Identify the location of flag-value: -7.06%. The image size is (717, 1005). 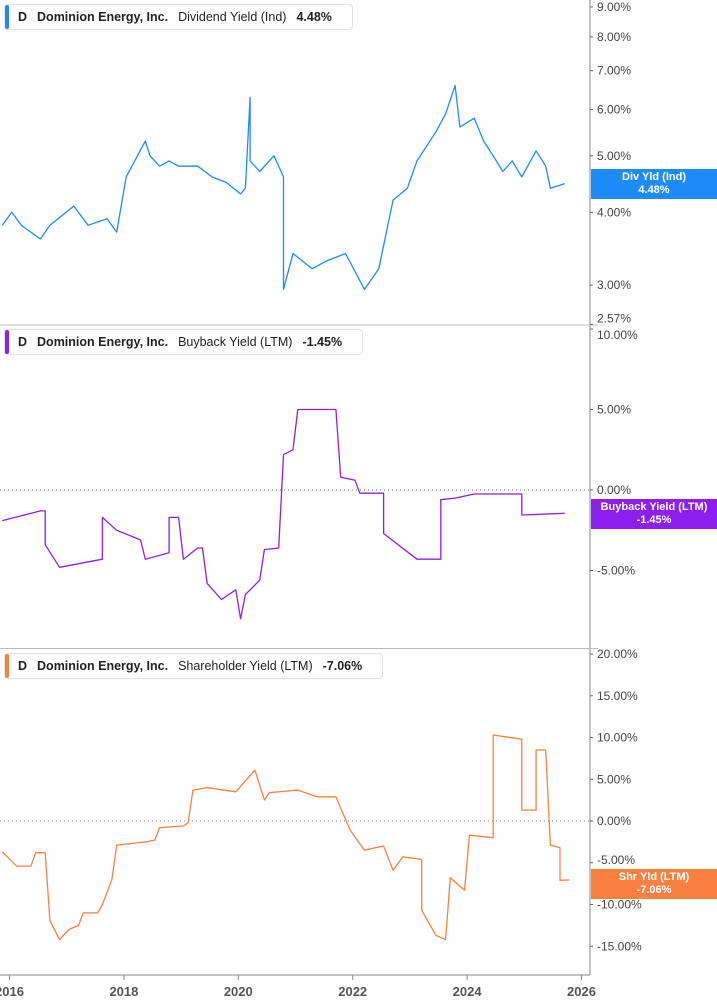
(654, 890).